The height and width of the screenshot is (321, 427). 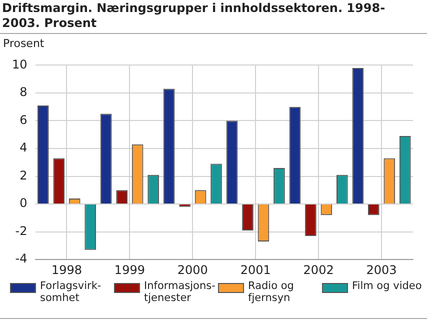 I want to click on y-tick-label: -4, so click(x=21, y=259).